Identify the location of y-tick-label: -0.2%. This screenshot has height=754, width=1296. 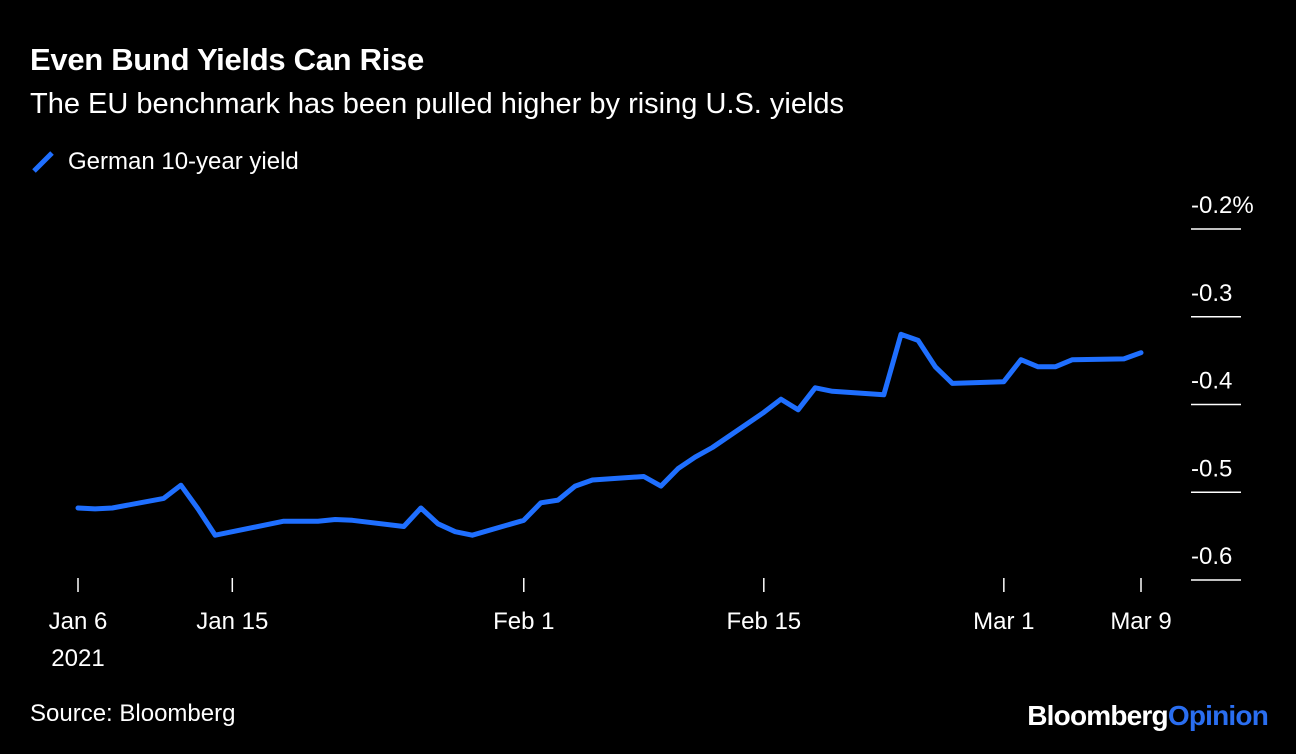
(1222, 205).